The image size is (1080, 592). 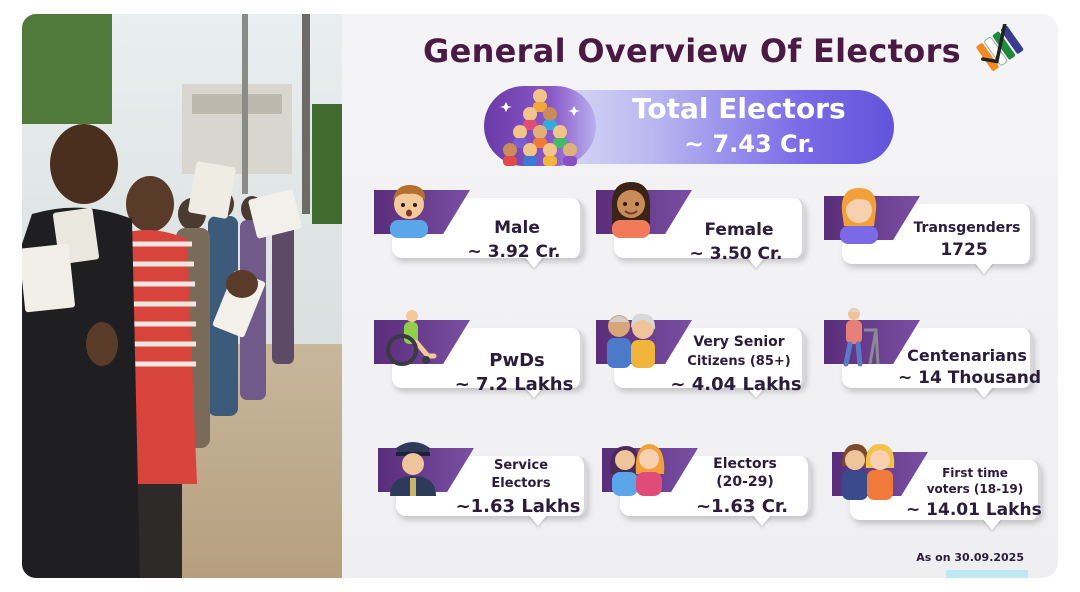 What do you see at coordinates (975, 473) in the screenshot?
I see `first-time-label: First time` at bounding box center [975, 473].